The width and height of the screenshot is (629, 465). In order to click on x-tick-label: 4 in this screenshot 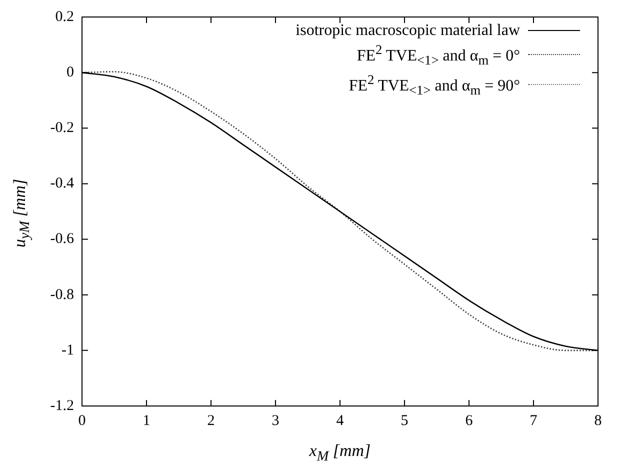, I will do `click(340, 420)`.